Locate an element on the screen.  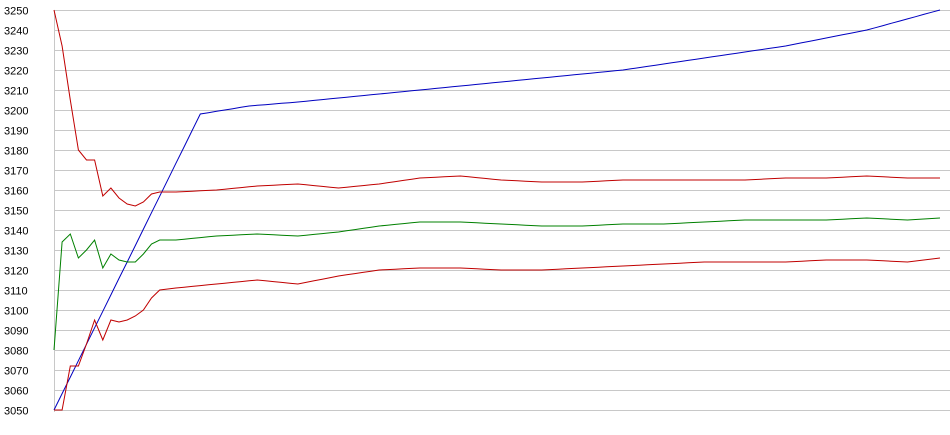
y-tick-label: 3070 is located at coordinates (16, 372).